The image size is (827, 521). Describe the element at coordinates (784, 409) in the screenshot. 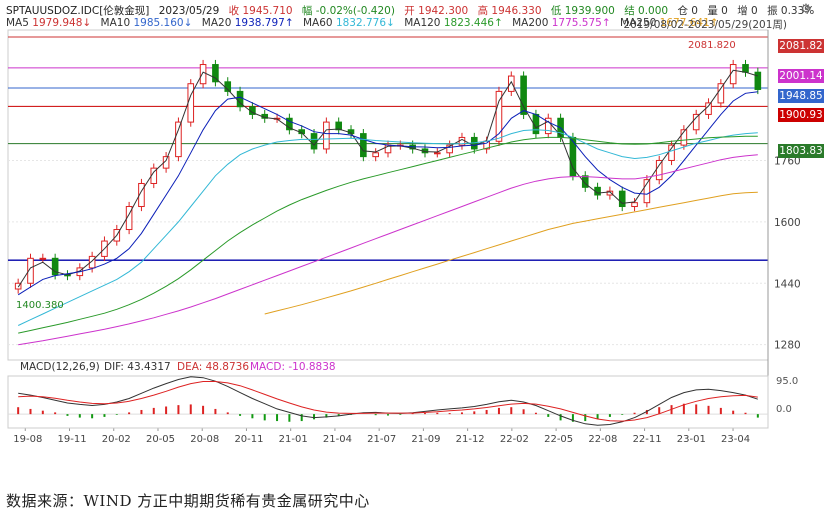

I see `macd-tick-zero: 0.0` at that location.